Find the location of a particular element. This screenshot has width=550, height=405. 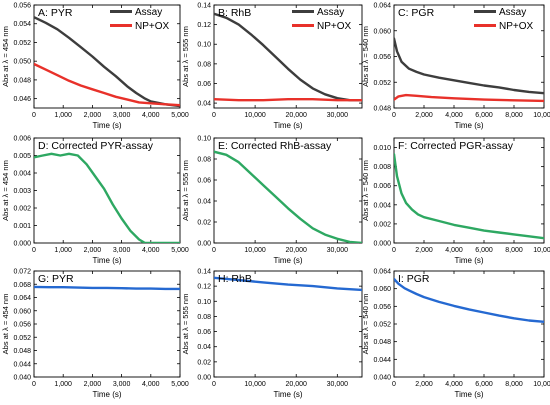

y-tick-label: 0.072 is located at coordinates (22, 272).